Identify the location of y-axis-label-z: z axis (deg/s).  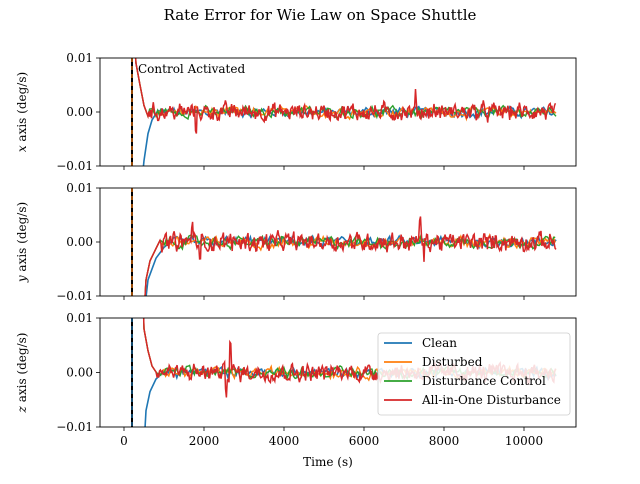
(22, 373).